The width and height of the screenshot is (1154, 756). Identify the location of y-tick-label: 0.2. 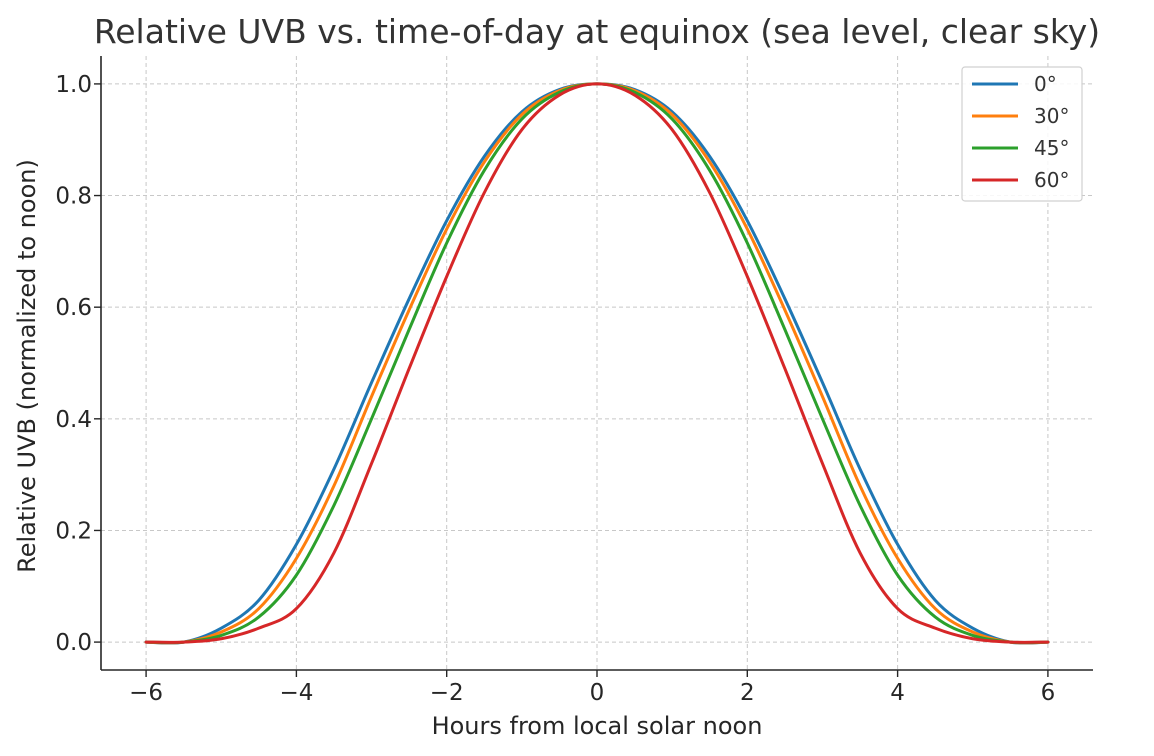
(73, 531).